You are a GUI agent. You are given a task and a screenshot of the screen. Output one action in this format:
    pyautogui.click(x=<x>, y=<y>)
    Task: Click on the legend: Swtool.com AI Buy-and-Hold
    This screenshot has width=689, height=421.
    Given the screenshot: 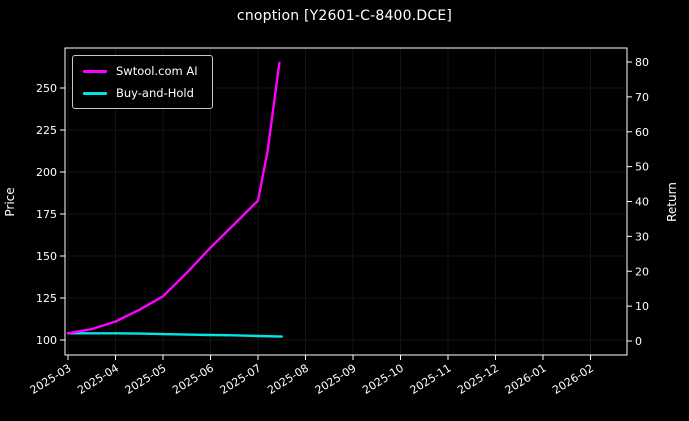 What is the action you would take?
    pyautogui.click(x=142, y=82)
    